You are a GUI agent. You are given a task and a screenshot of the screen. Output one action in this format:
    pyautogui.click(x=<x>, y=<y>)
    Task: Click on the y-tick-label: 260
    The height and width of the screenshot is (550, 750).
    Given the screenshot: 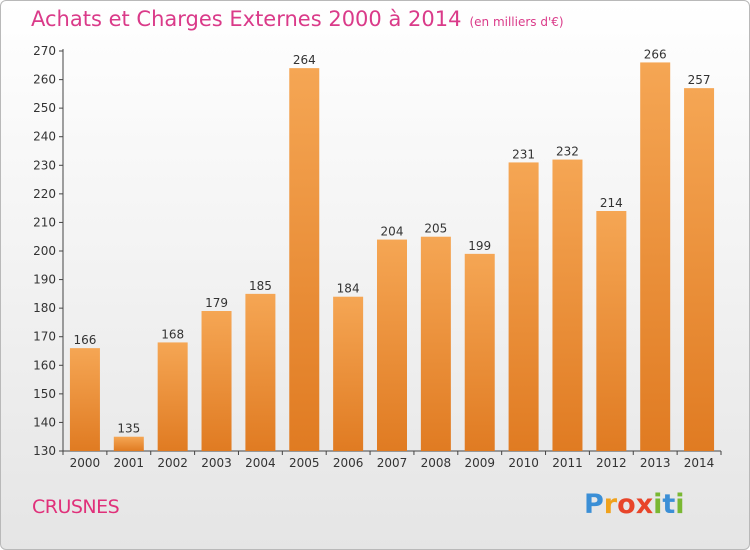 What is the action you would take?
    pyautogui.click(x=44, y=80)
    